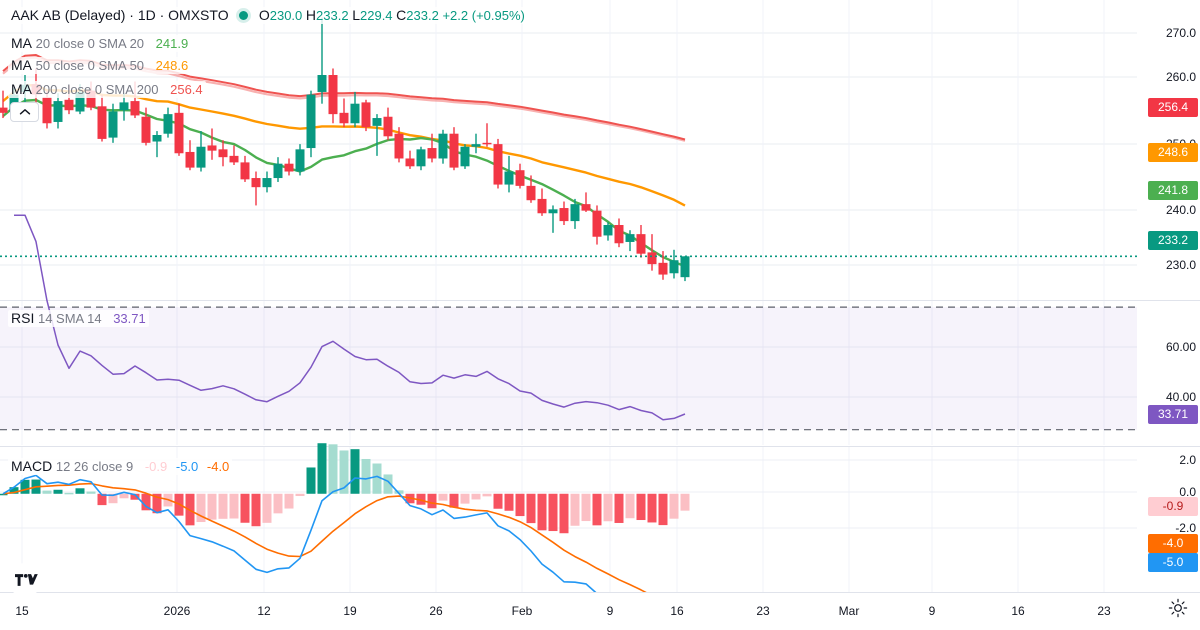 Image resolution: width=1200 pixels, height=630 pixels. I want to click on ma20-price-tag: 241.8, so click(1173, 190).